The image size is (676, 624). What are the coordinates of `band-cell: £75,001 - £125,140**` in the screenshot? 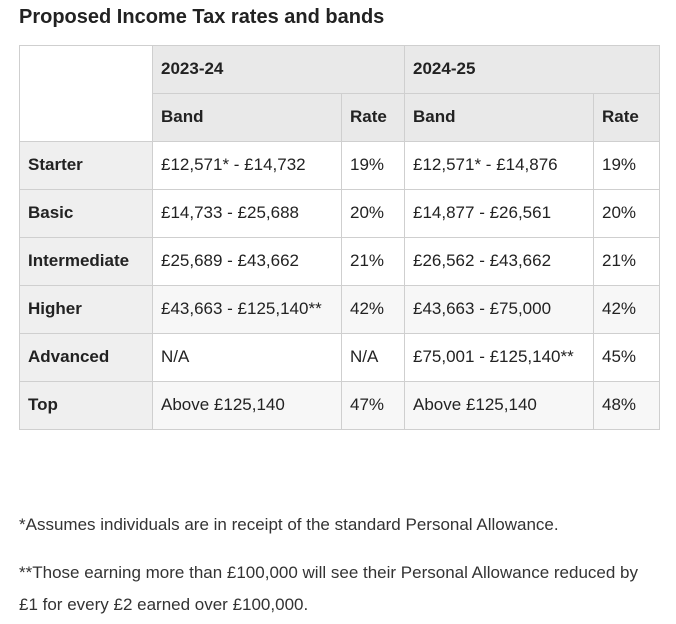 It's located at (499, 357).